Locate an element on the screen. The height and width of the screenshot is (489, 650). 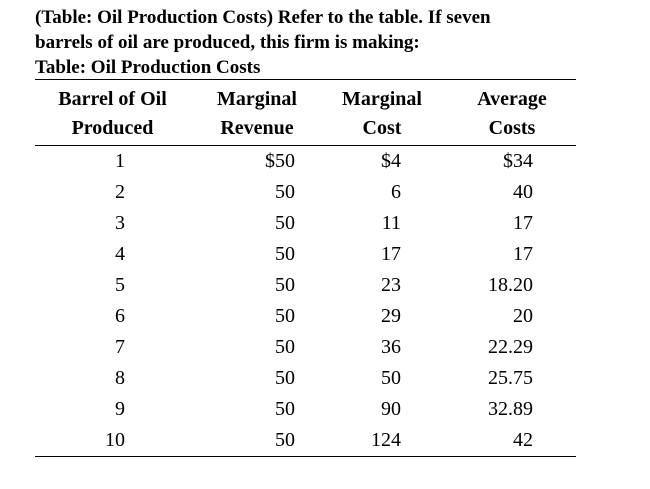
header-line-2: Produced is located at coordinates (112, 128).